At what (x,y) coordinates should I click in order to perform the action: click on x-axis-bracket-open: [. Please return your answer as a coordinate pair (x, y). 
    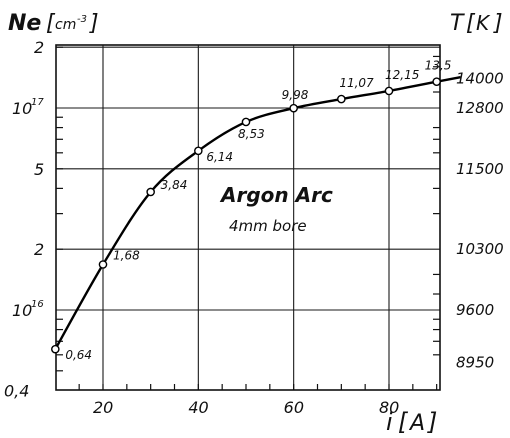
    Looking at the image, I should click on (403, 422).